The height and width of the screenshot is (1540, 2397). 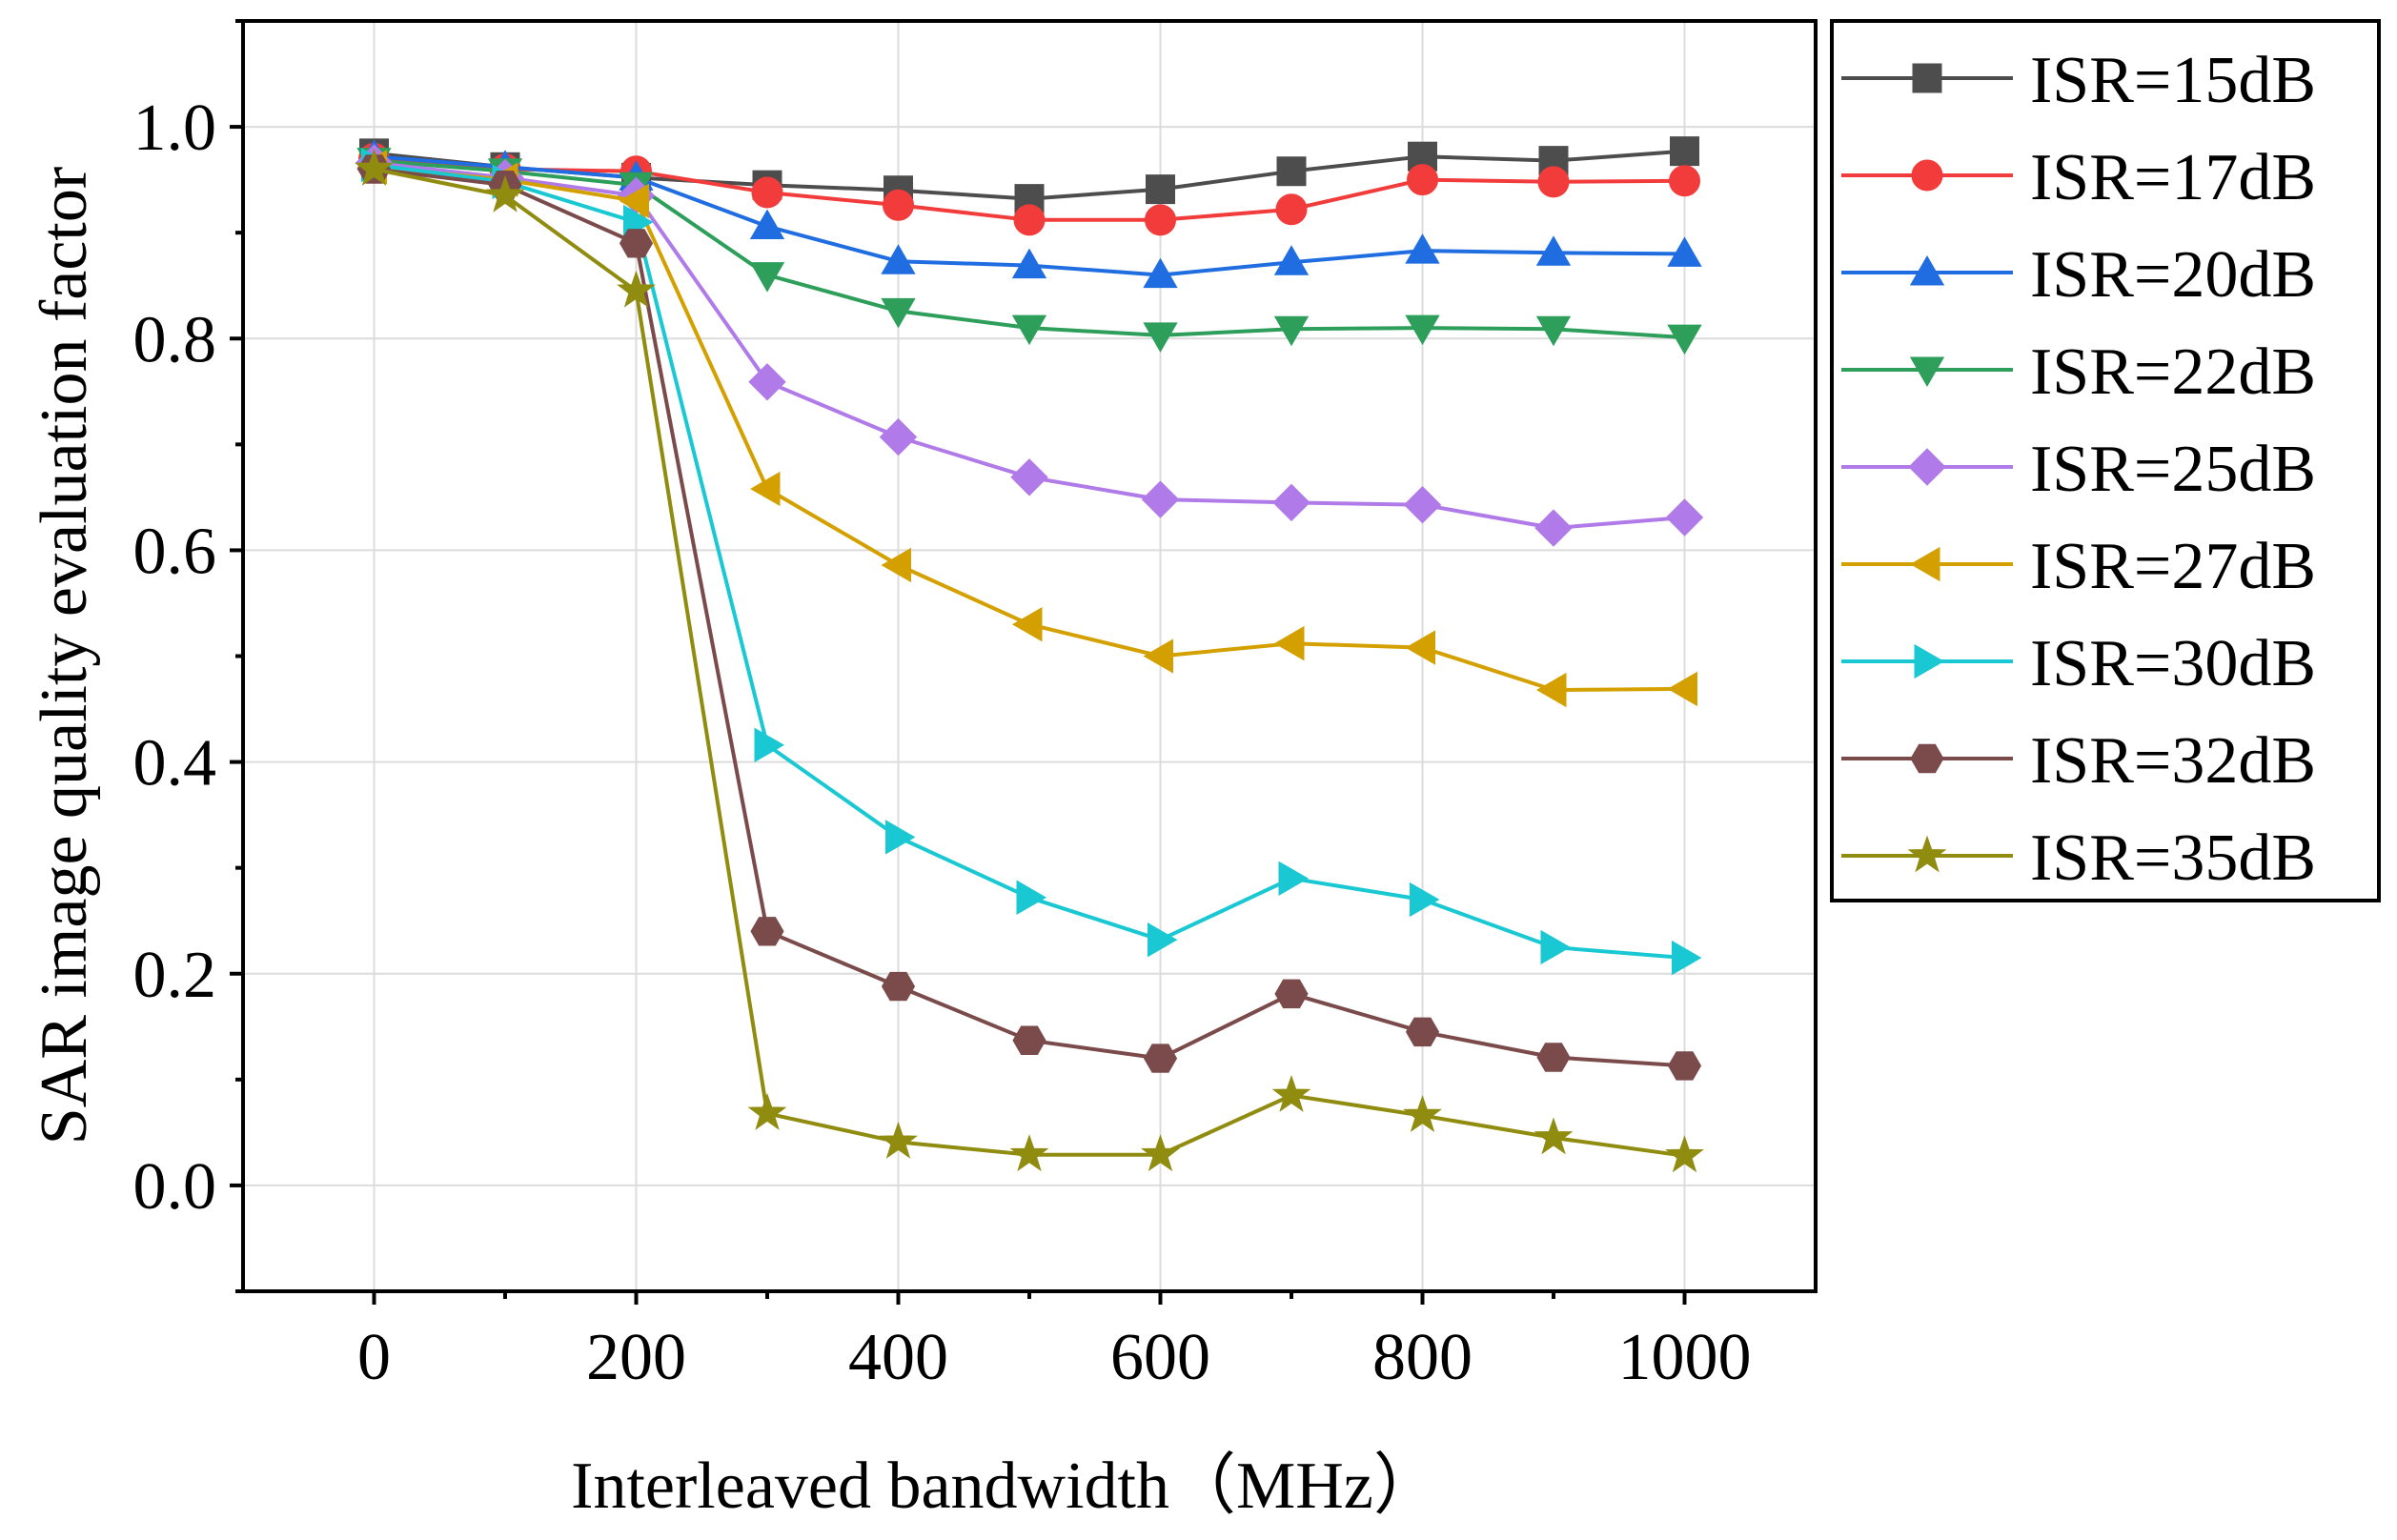 I want to click on legend-marker-isr-20db, so click(x=1927, y=270).